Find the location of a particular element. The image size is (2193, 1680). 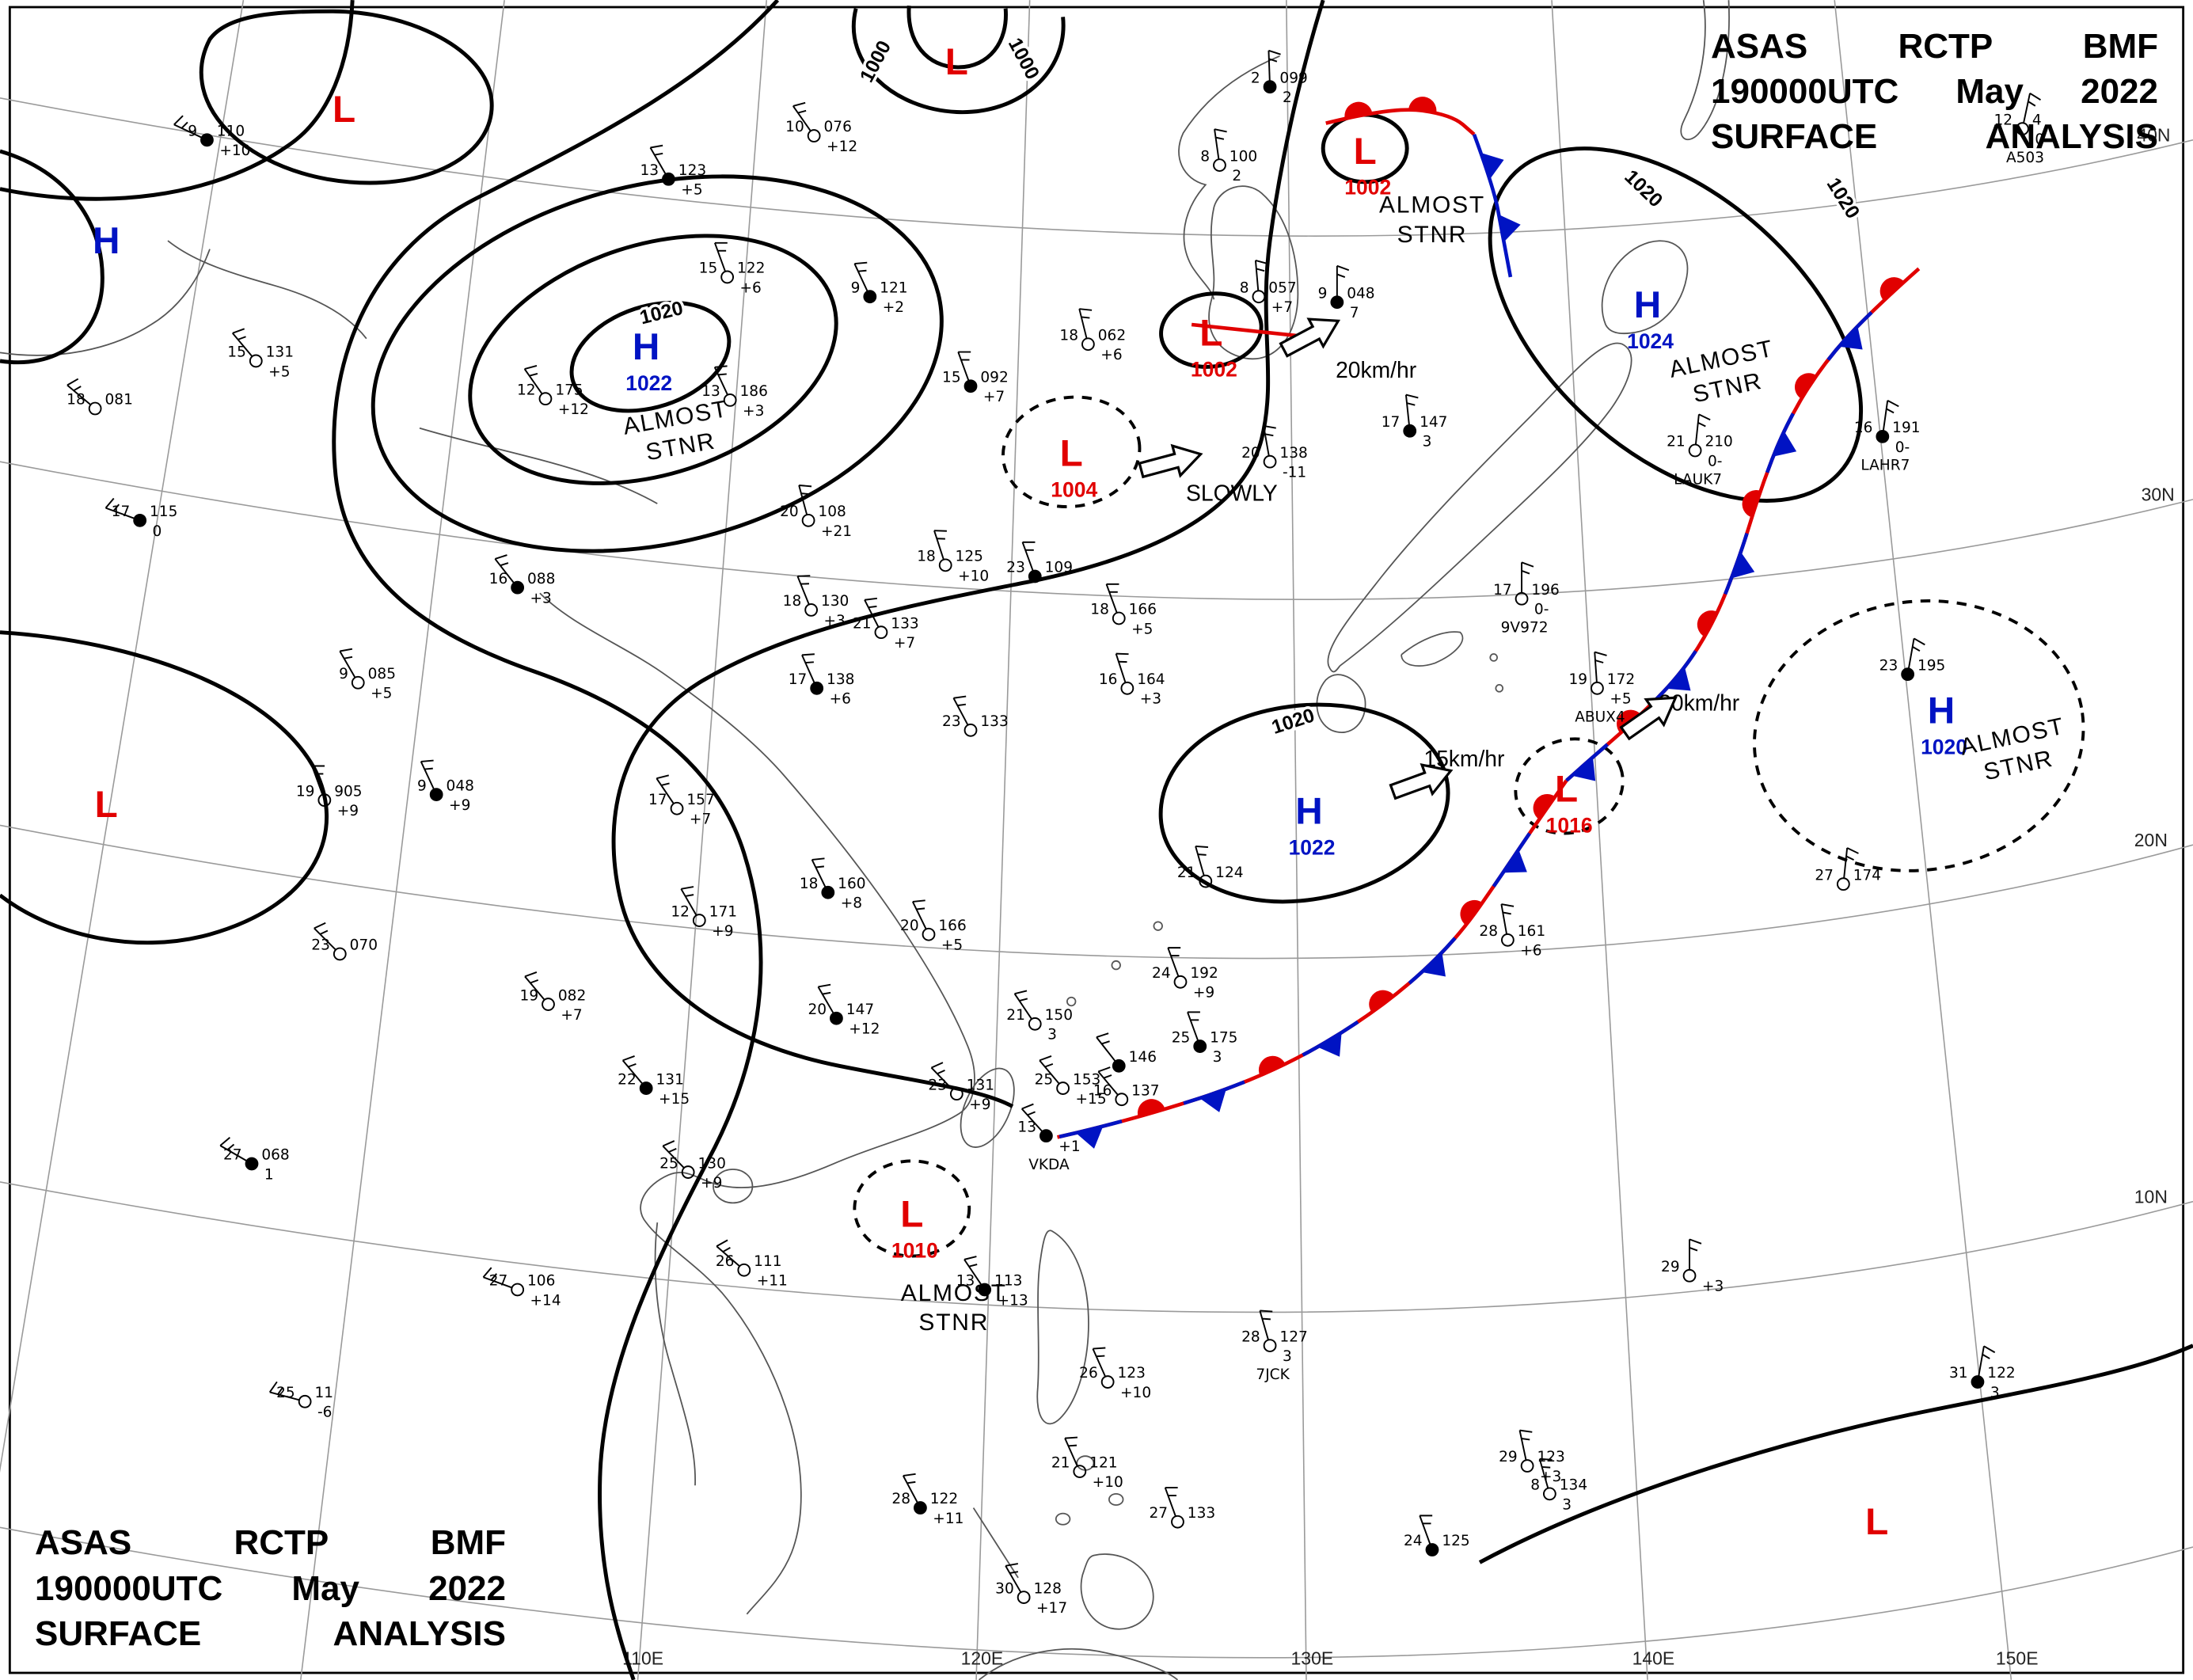

station-pressure: 196 is located at coordinates (1545, 590).